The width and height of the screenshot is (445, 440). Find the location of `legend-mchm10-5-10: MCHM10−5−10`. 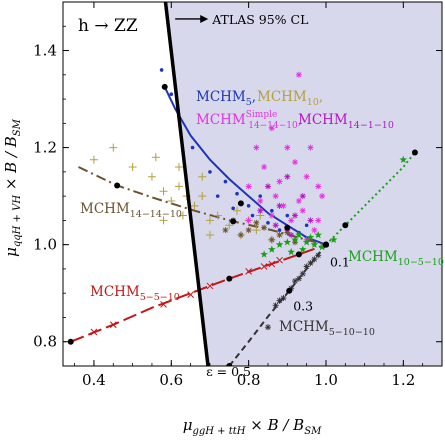

legend-mchm10-5-10: MCHM10−5−10 is located at coordinates (396, 258).